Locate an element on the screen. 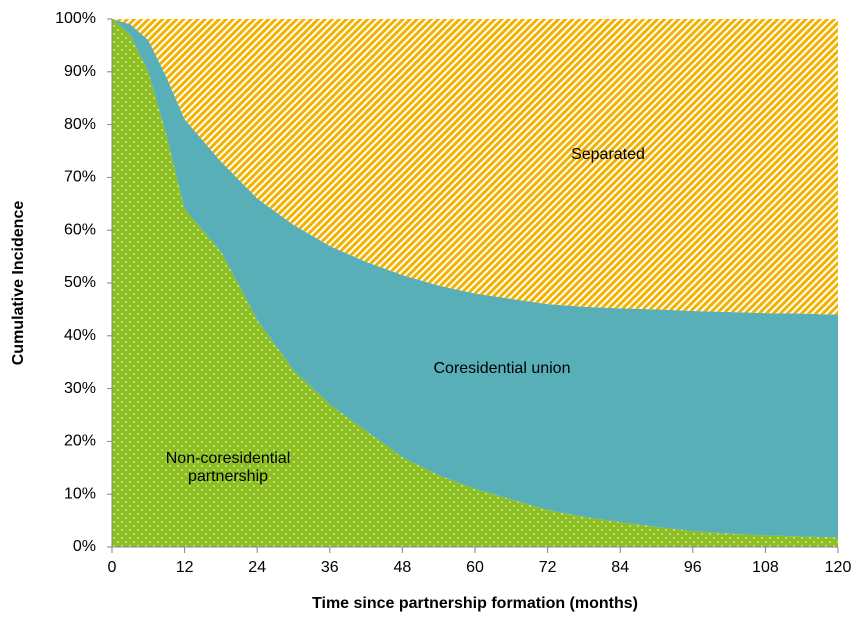 The image size is (863, 622). y-tick-label: 0% is located at coordinates (84, 546).